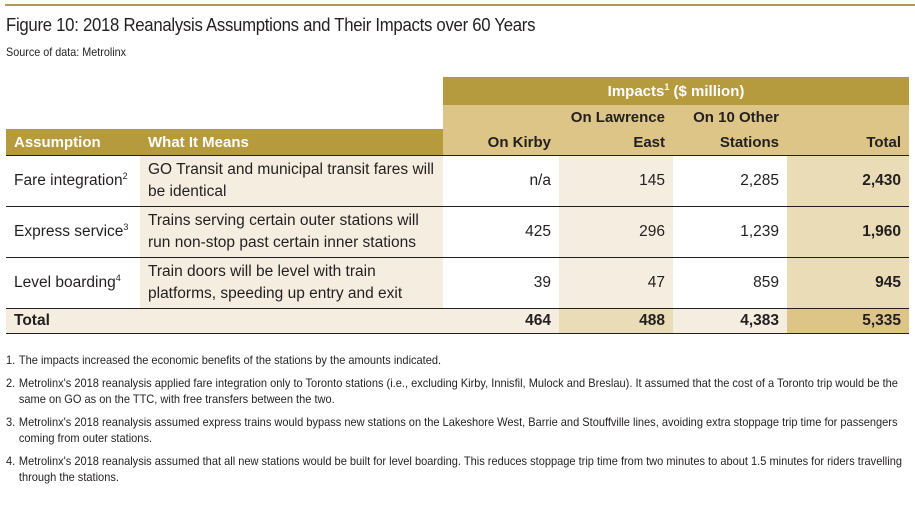  I want to click on assumption-cell: Express service3, so click(73, 232).